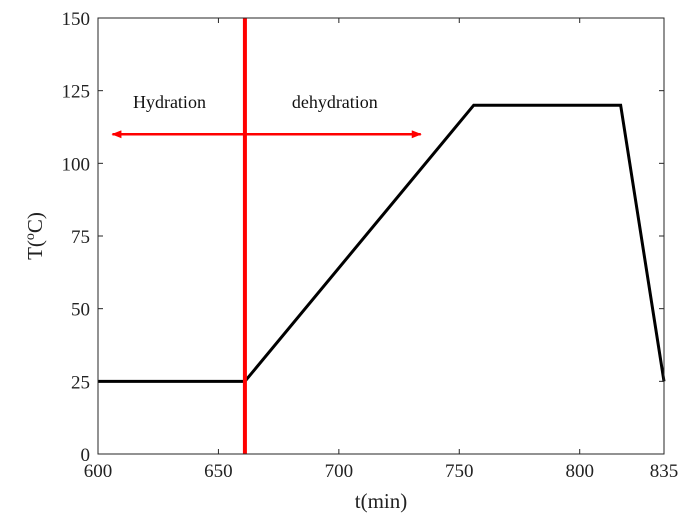  I want to click on x-tick-label-700: 700, so click(339, 471).